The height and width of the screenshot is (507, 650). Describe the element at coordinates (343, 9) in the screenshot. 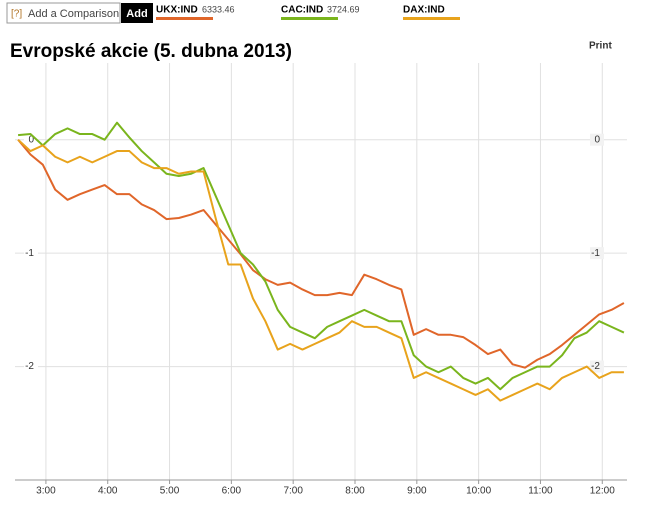

I see `legend-value: 3724.69` at that location.